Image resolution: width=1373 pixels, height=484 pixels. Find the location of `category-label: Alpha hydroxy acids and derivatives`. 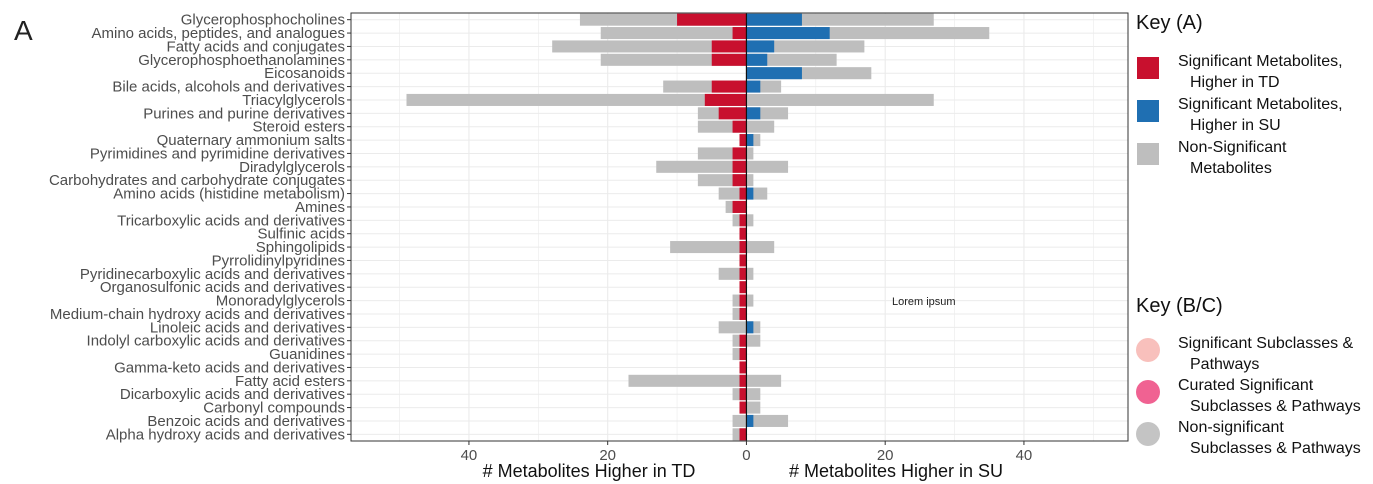

category-label: Alpha hydroxy acids and derivatives is located at coordinates (225, 434).